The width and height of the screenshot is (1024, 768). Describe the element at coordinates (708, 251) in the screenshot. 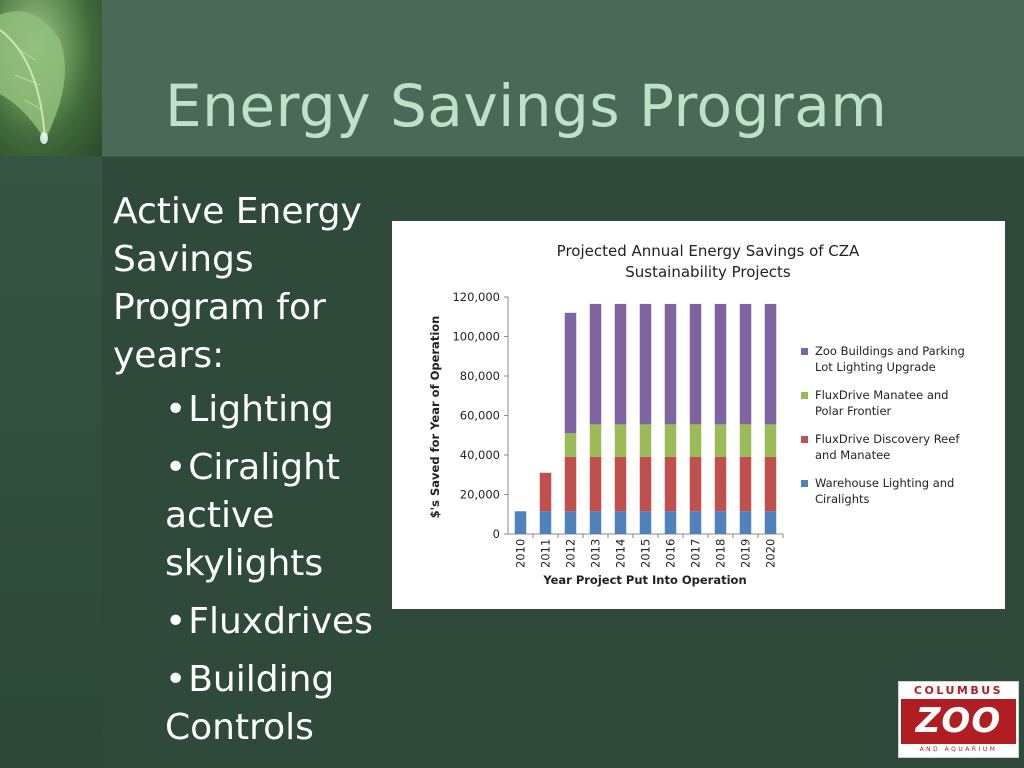

I see `chart-title-line: Projected Annual Energy Savings of CZA` at that location.